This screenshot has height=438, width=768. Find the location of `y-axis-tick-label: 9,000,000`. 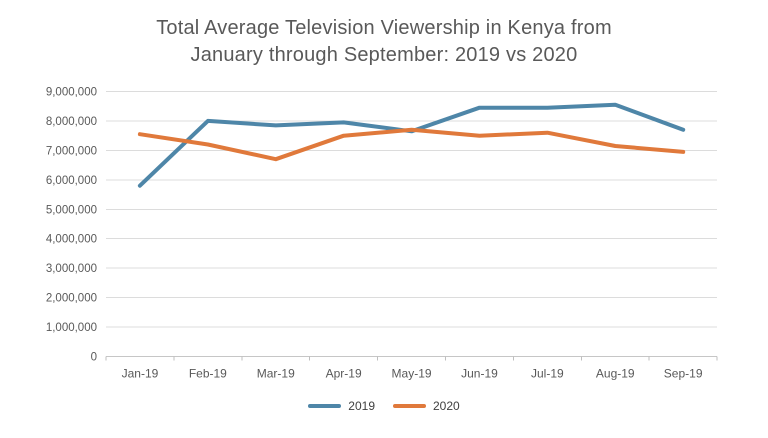

y-axis-tick-label: 9,000,000 is located at coordinates (71, 93).